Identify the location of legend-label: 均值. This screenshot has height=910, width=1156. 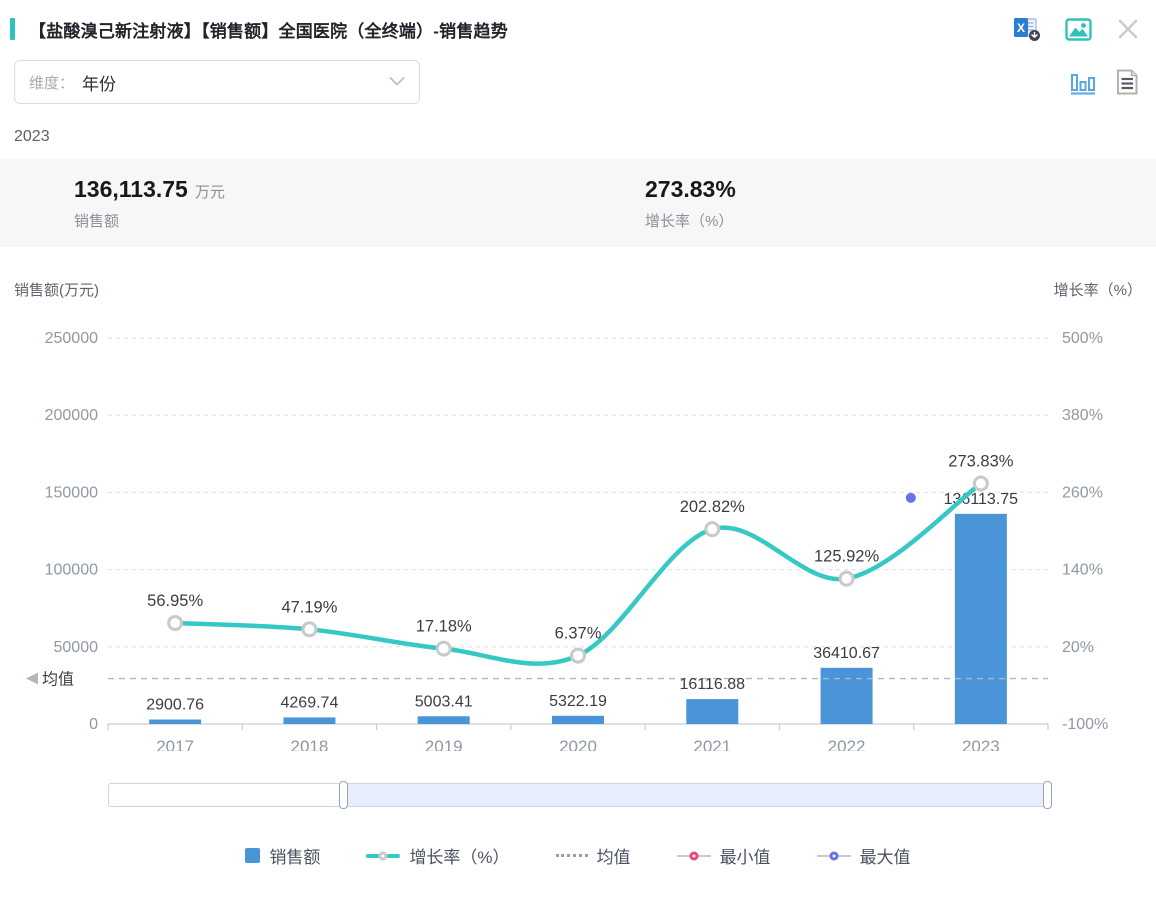
(613, 857).